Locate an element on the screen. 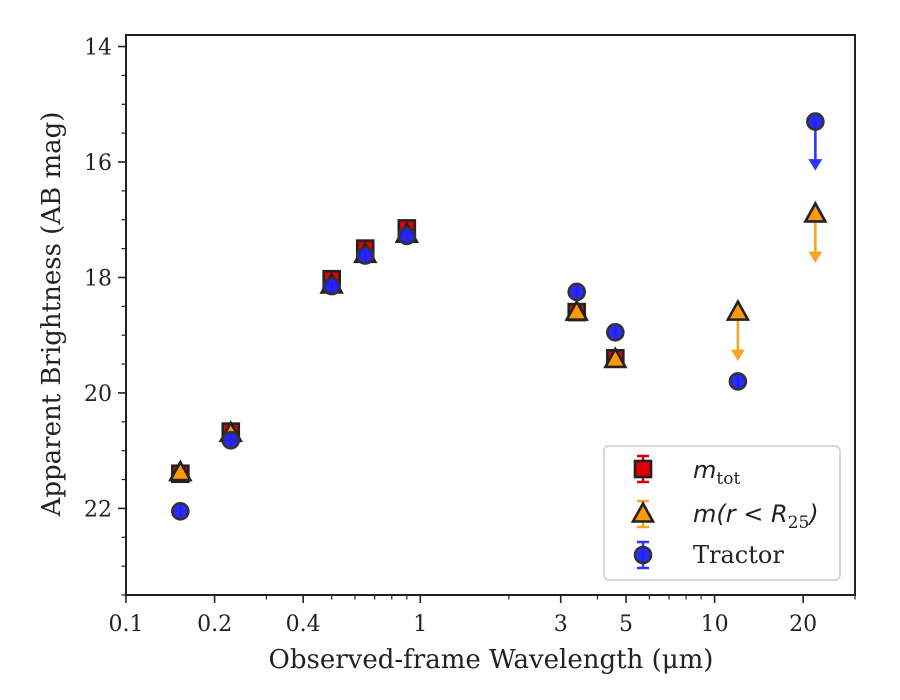 This screenshot has height=700, width=900. x-tick-label: 5 is located at coordinates (626, 624).